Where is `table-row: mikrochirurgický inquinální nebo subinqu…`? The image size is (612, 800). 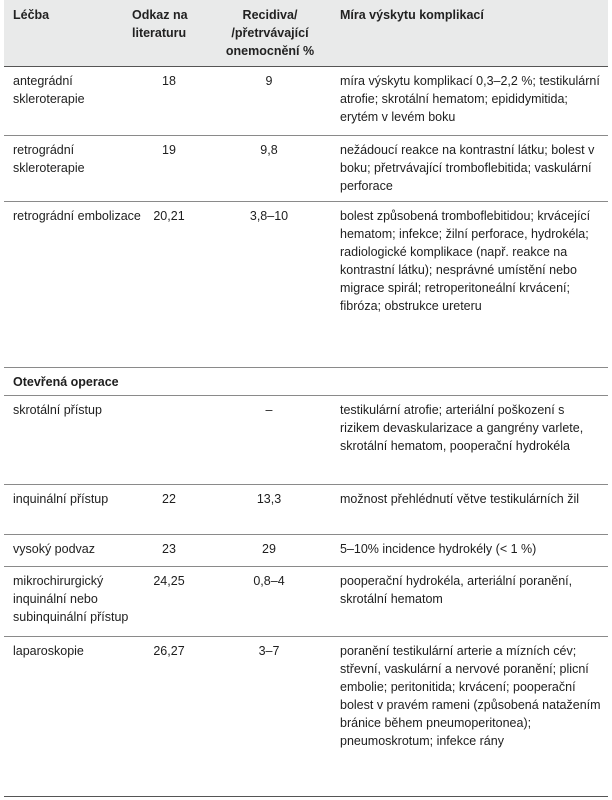
table-row: mikrochirurgický inquinální nebo subinqu… is located at coordinates (306, 601).